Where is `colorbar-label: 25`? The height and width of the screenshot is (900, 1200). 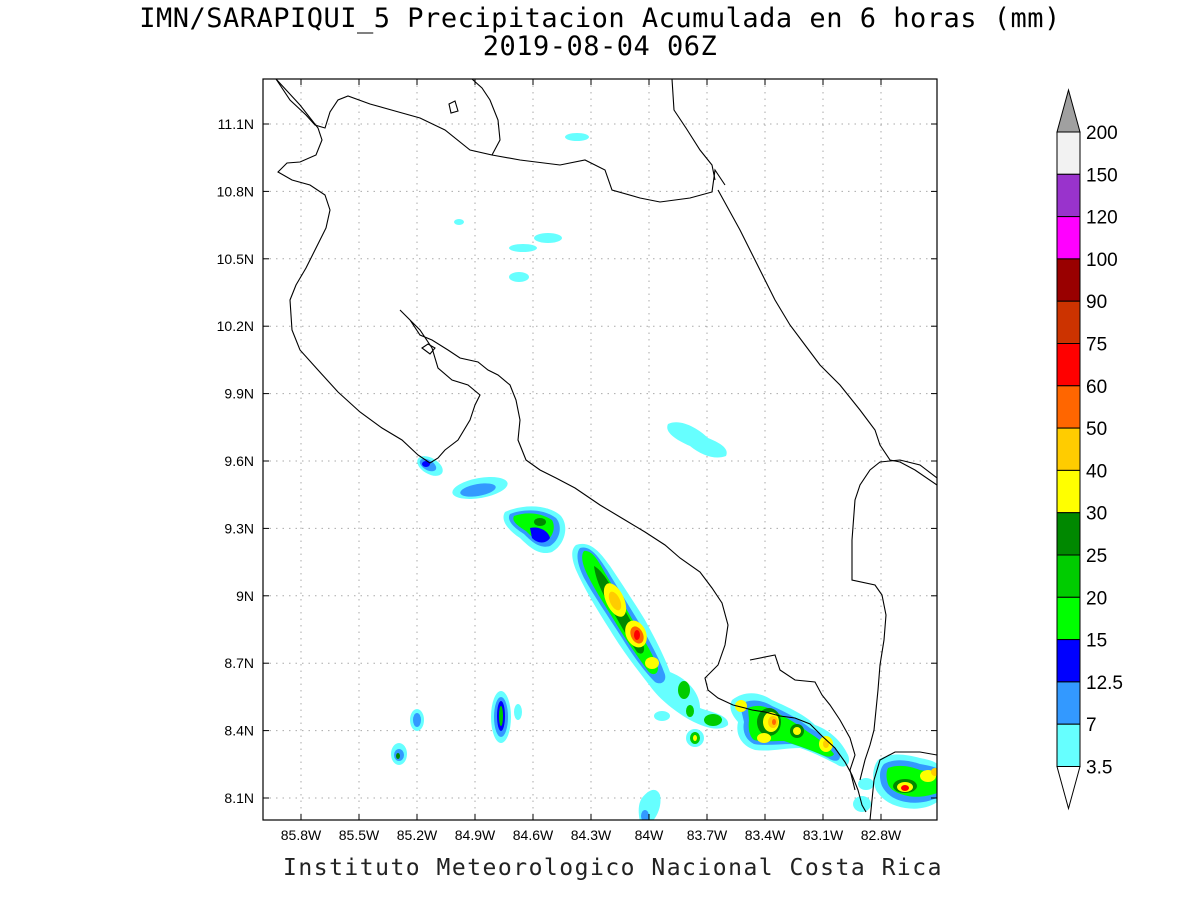
colorbar-label: 25 is located at coordinates (1096, 556).